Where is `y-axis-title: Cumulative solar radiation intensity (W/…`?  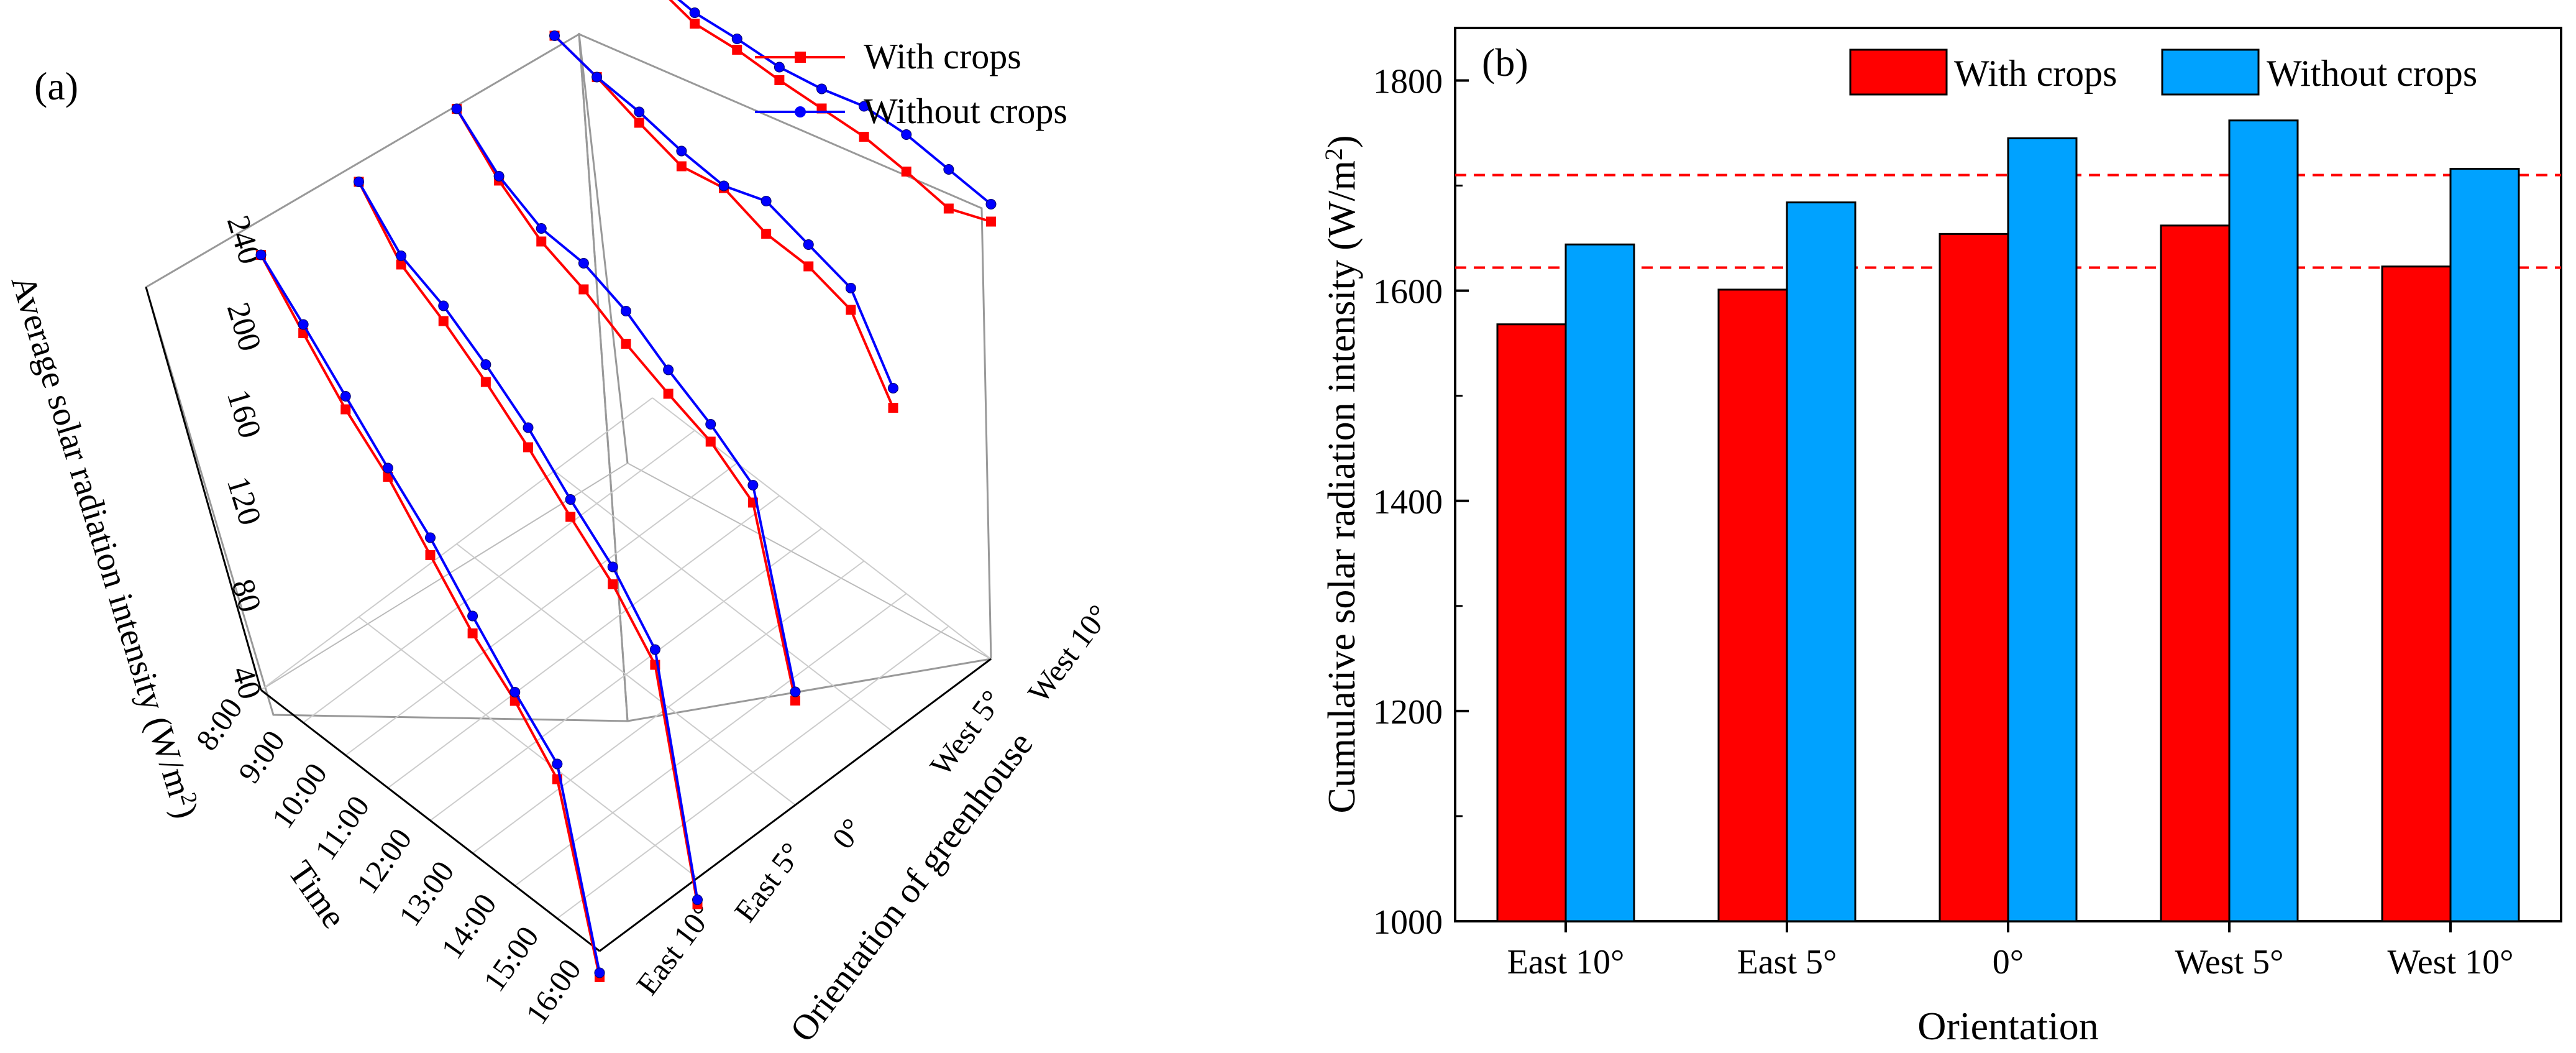 y-axis-title: Cumulative solar radiation intensity (W/… is located at coordinates (1341, 475).